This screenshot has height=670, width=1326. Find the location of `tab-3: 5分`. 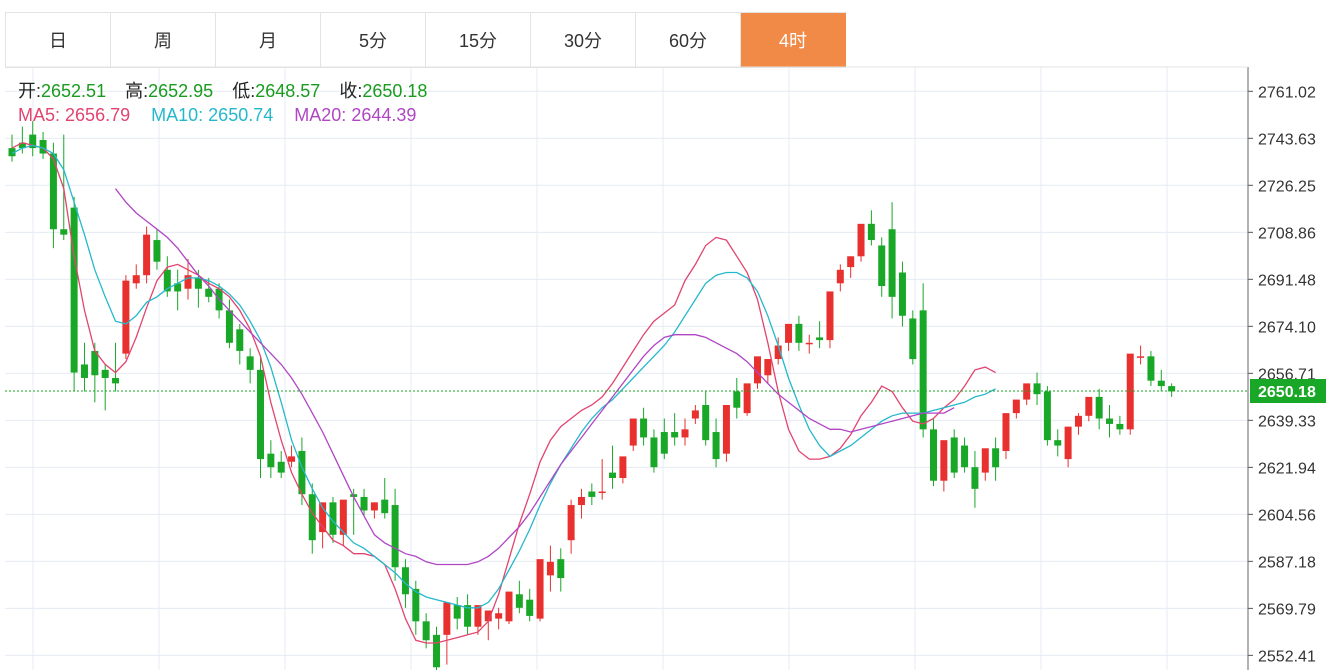

tab-3: 5分 is located at coordinates (373, 40).